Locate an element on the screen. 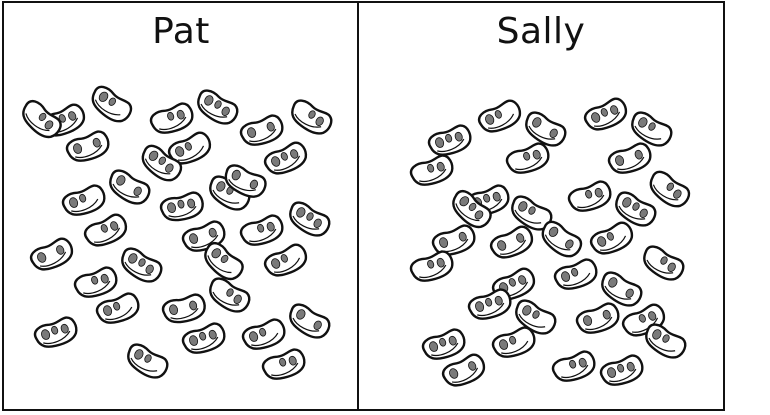  sally-title: Sally is located at coordinates (541, 31).